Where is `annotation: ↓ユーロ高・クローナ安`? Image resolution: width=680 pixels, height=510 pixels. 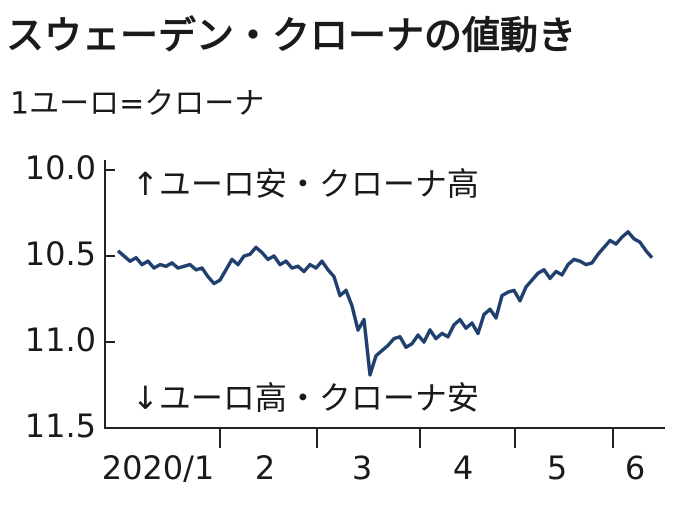 annotation: ↓ユーロ高・クローナ安 is located at coordinates (305, 398).